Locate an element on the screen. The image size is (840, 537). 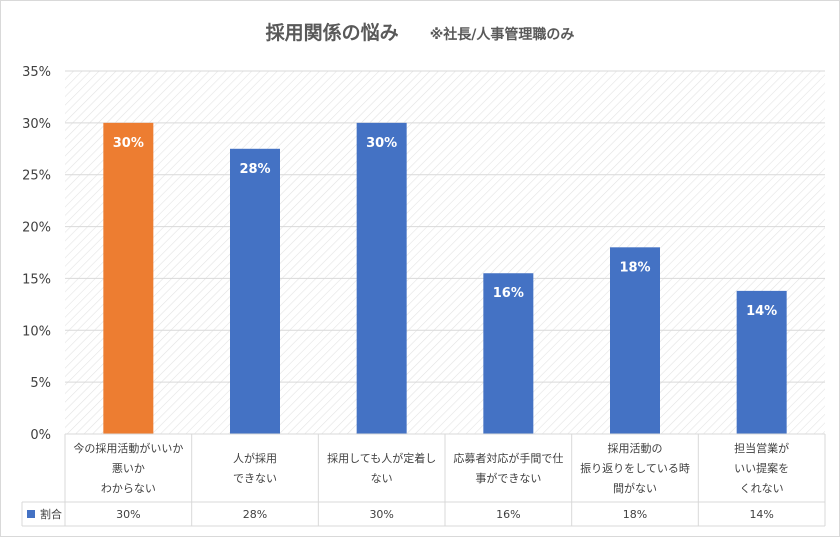
y-tick-label: 20% is located at coordinates (36, 228).